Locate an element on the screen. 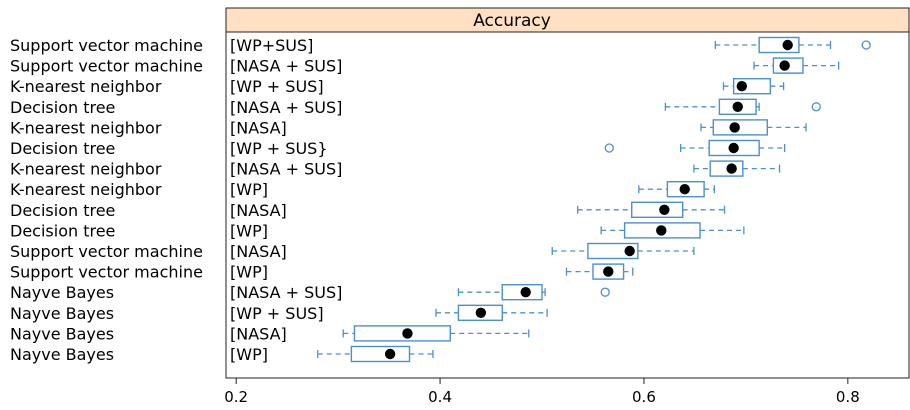 This screenshot has width=910, height=410. row-4: Decision tree [NASA + SUS] is located at coordinates (415, 107).